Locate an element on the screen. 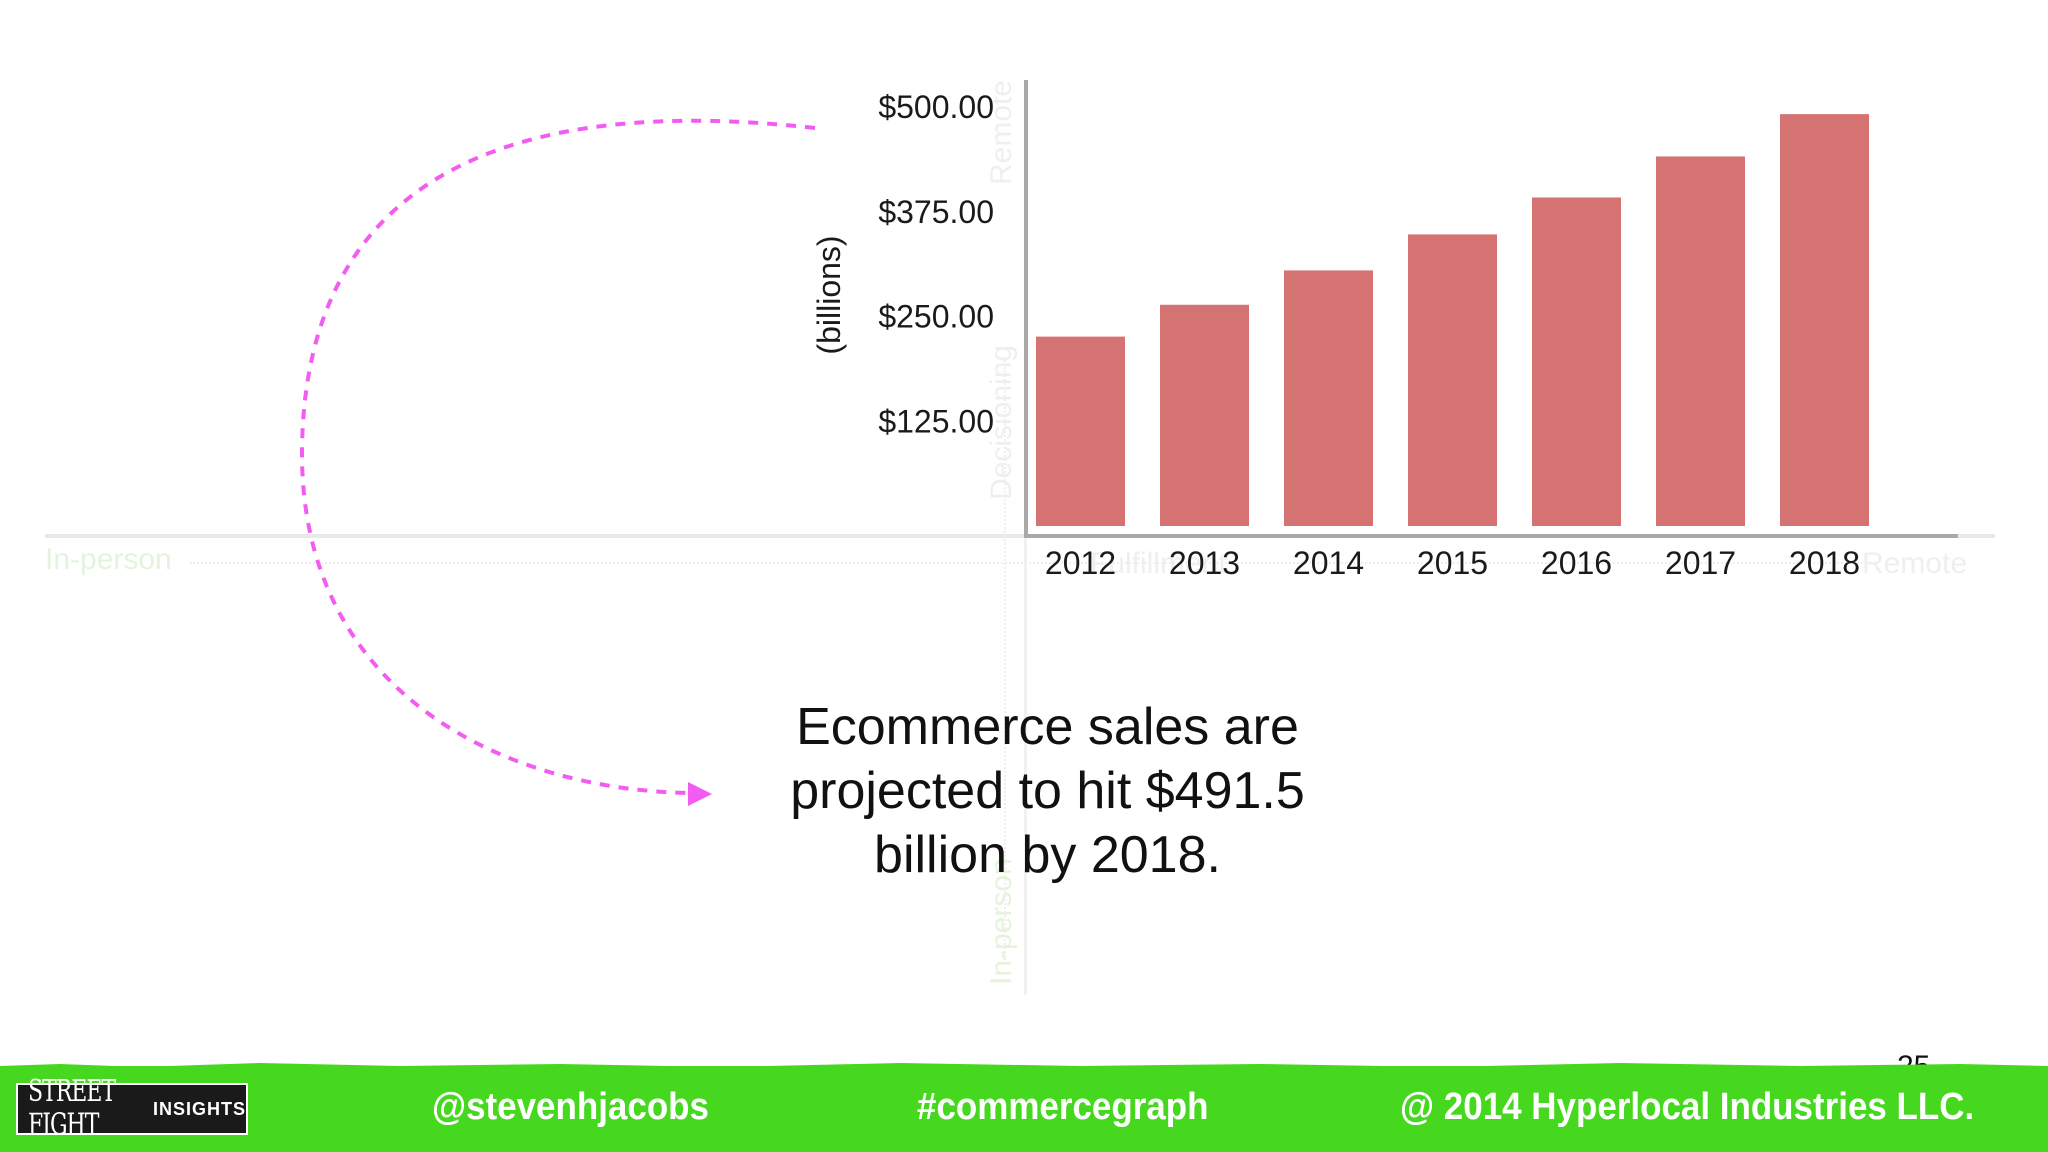 This screenshot has height=1152, width=2048. arrowhead-icon is located at coordinates (700, 794).